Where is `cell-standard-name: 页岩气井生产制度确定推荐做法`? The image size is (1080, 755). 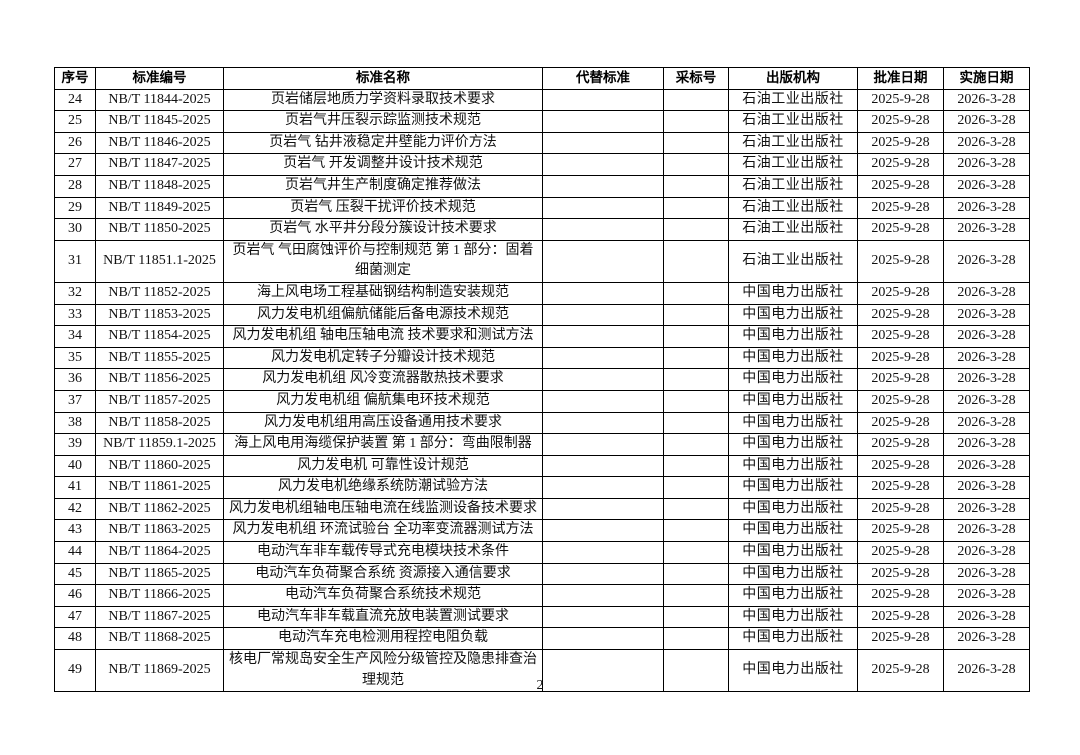 cell-standard-name: 页岩气井生产制度确定推荐做法 is located at coordinates (383, 186).